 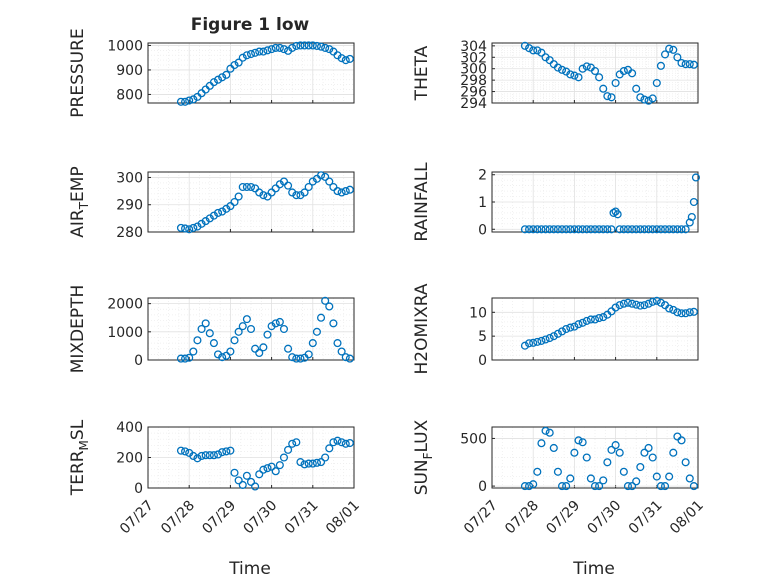 What do you see at coordinates (422, 73) in the screenshot?
I see `y-axis-label: THETA` at bounding box center [422, 73].